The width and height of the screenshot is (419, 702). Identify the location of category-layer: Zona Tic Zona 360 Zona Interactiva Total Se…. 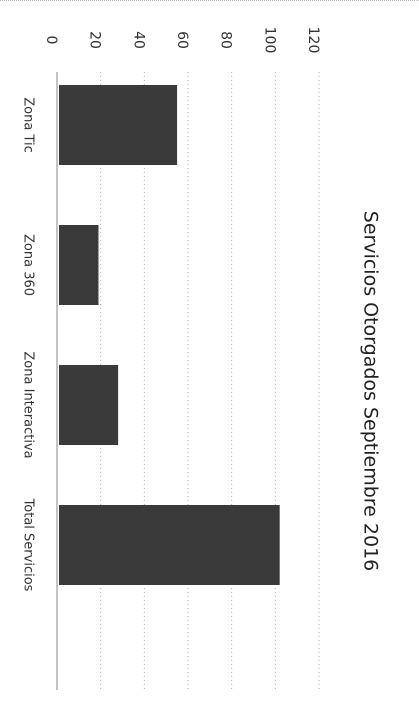
(28, 344).